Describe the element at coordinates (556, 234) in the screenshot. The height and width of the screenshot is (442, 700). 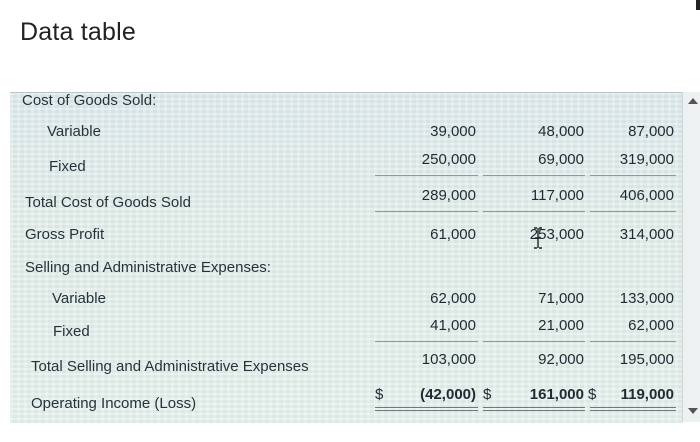
I see `cell-gross-profit-col2: 253,000` at that location.